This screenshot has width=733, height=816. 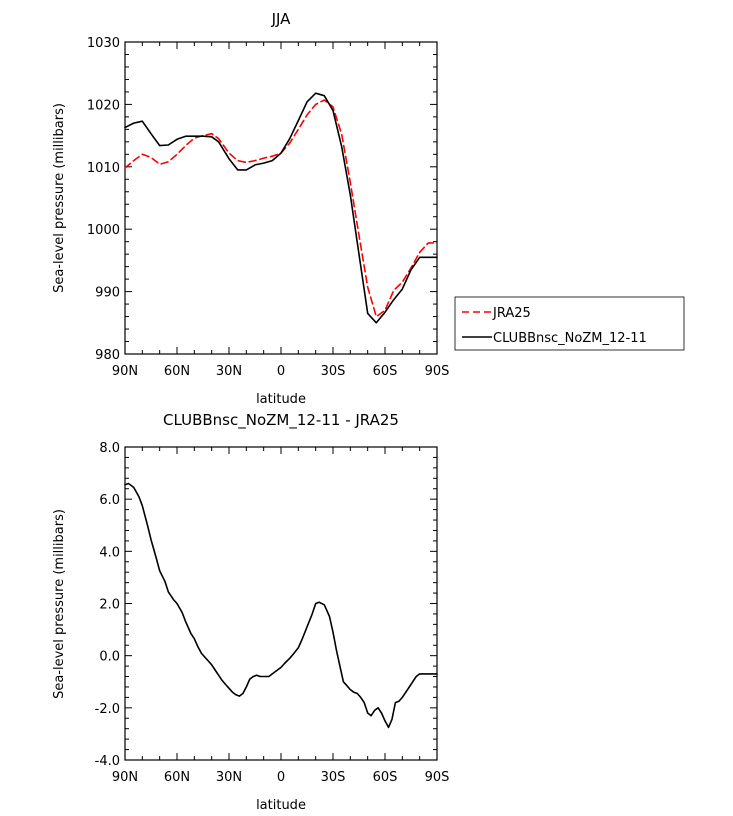 I want to click on top-series-group, so click(x=281, y=208).